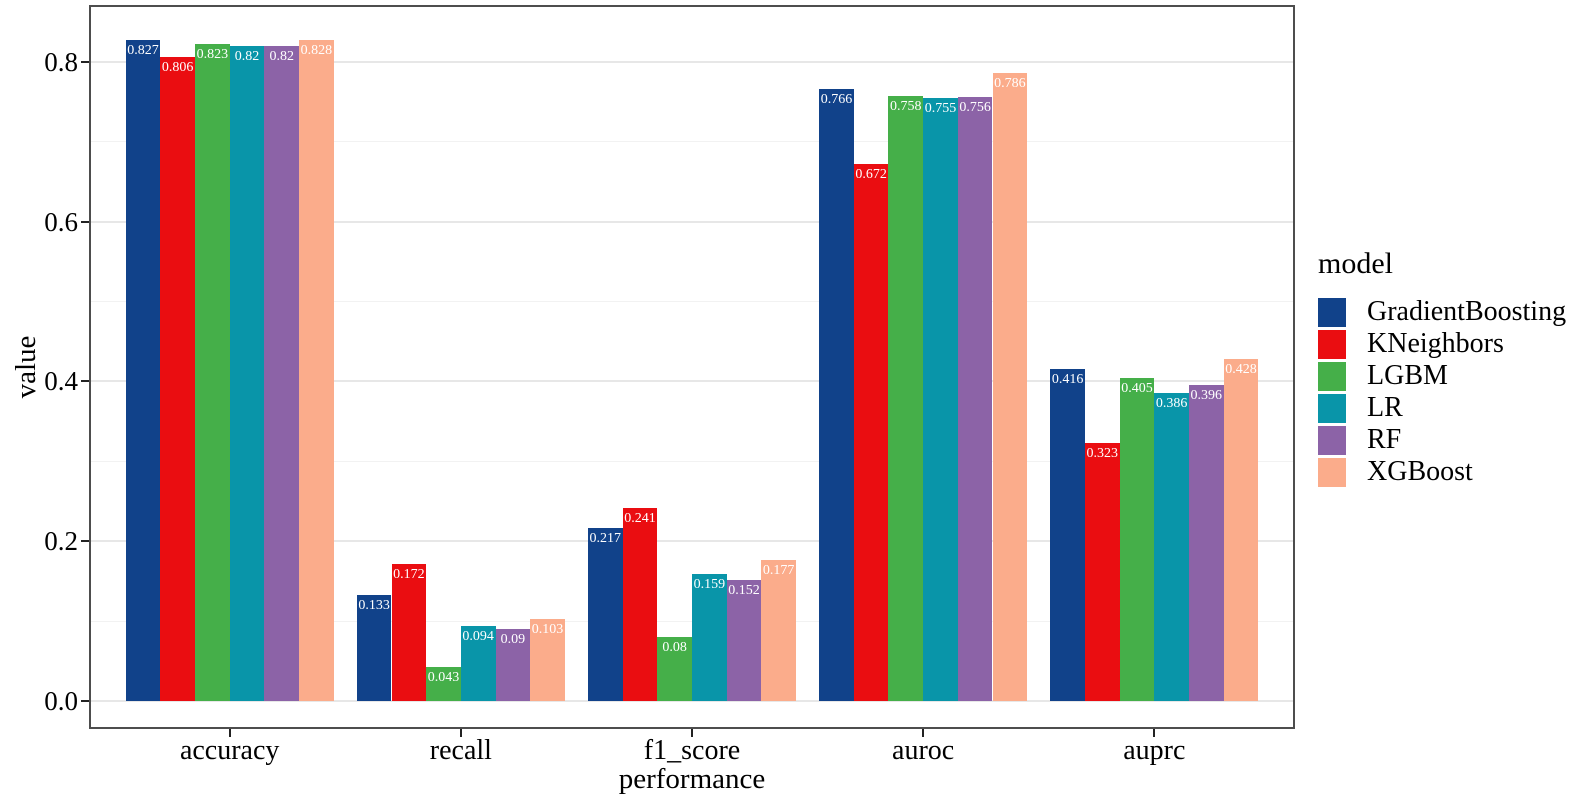 The height and width of the screenshot is (810, 1595). I want to click on bar-value-label: 0.152, so click(744, 590).